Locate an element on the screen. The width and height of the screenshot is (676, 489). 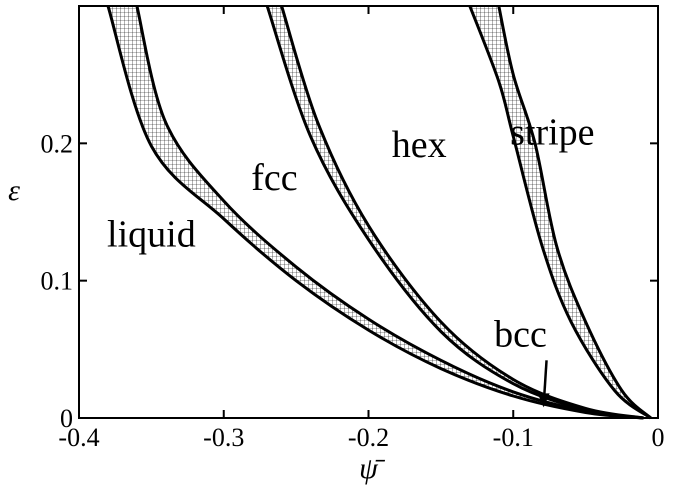
x-tick-label: -0.3 is located at coordinates (223, 437).